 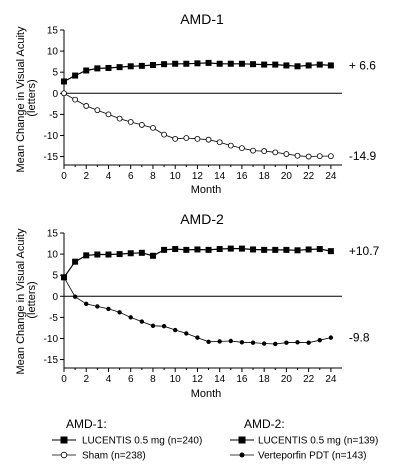 I want to click on legend-label-lucentis-amd-2: LUCENTIS 0.5 mg (n=139), so click(x=318, y=441).